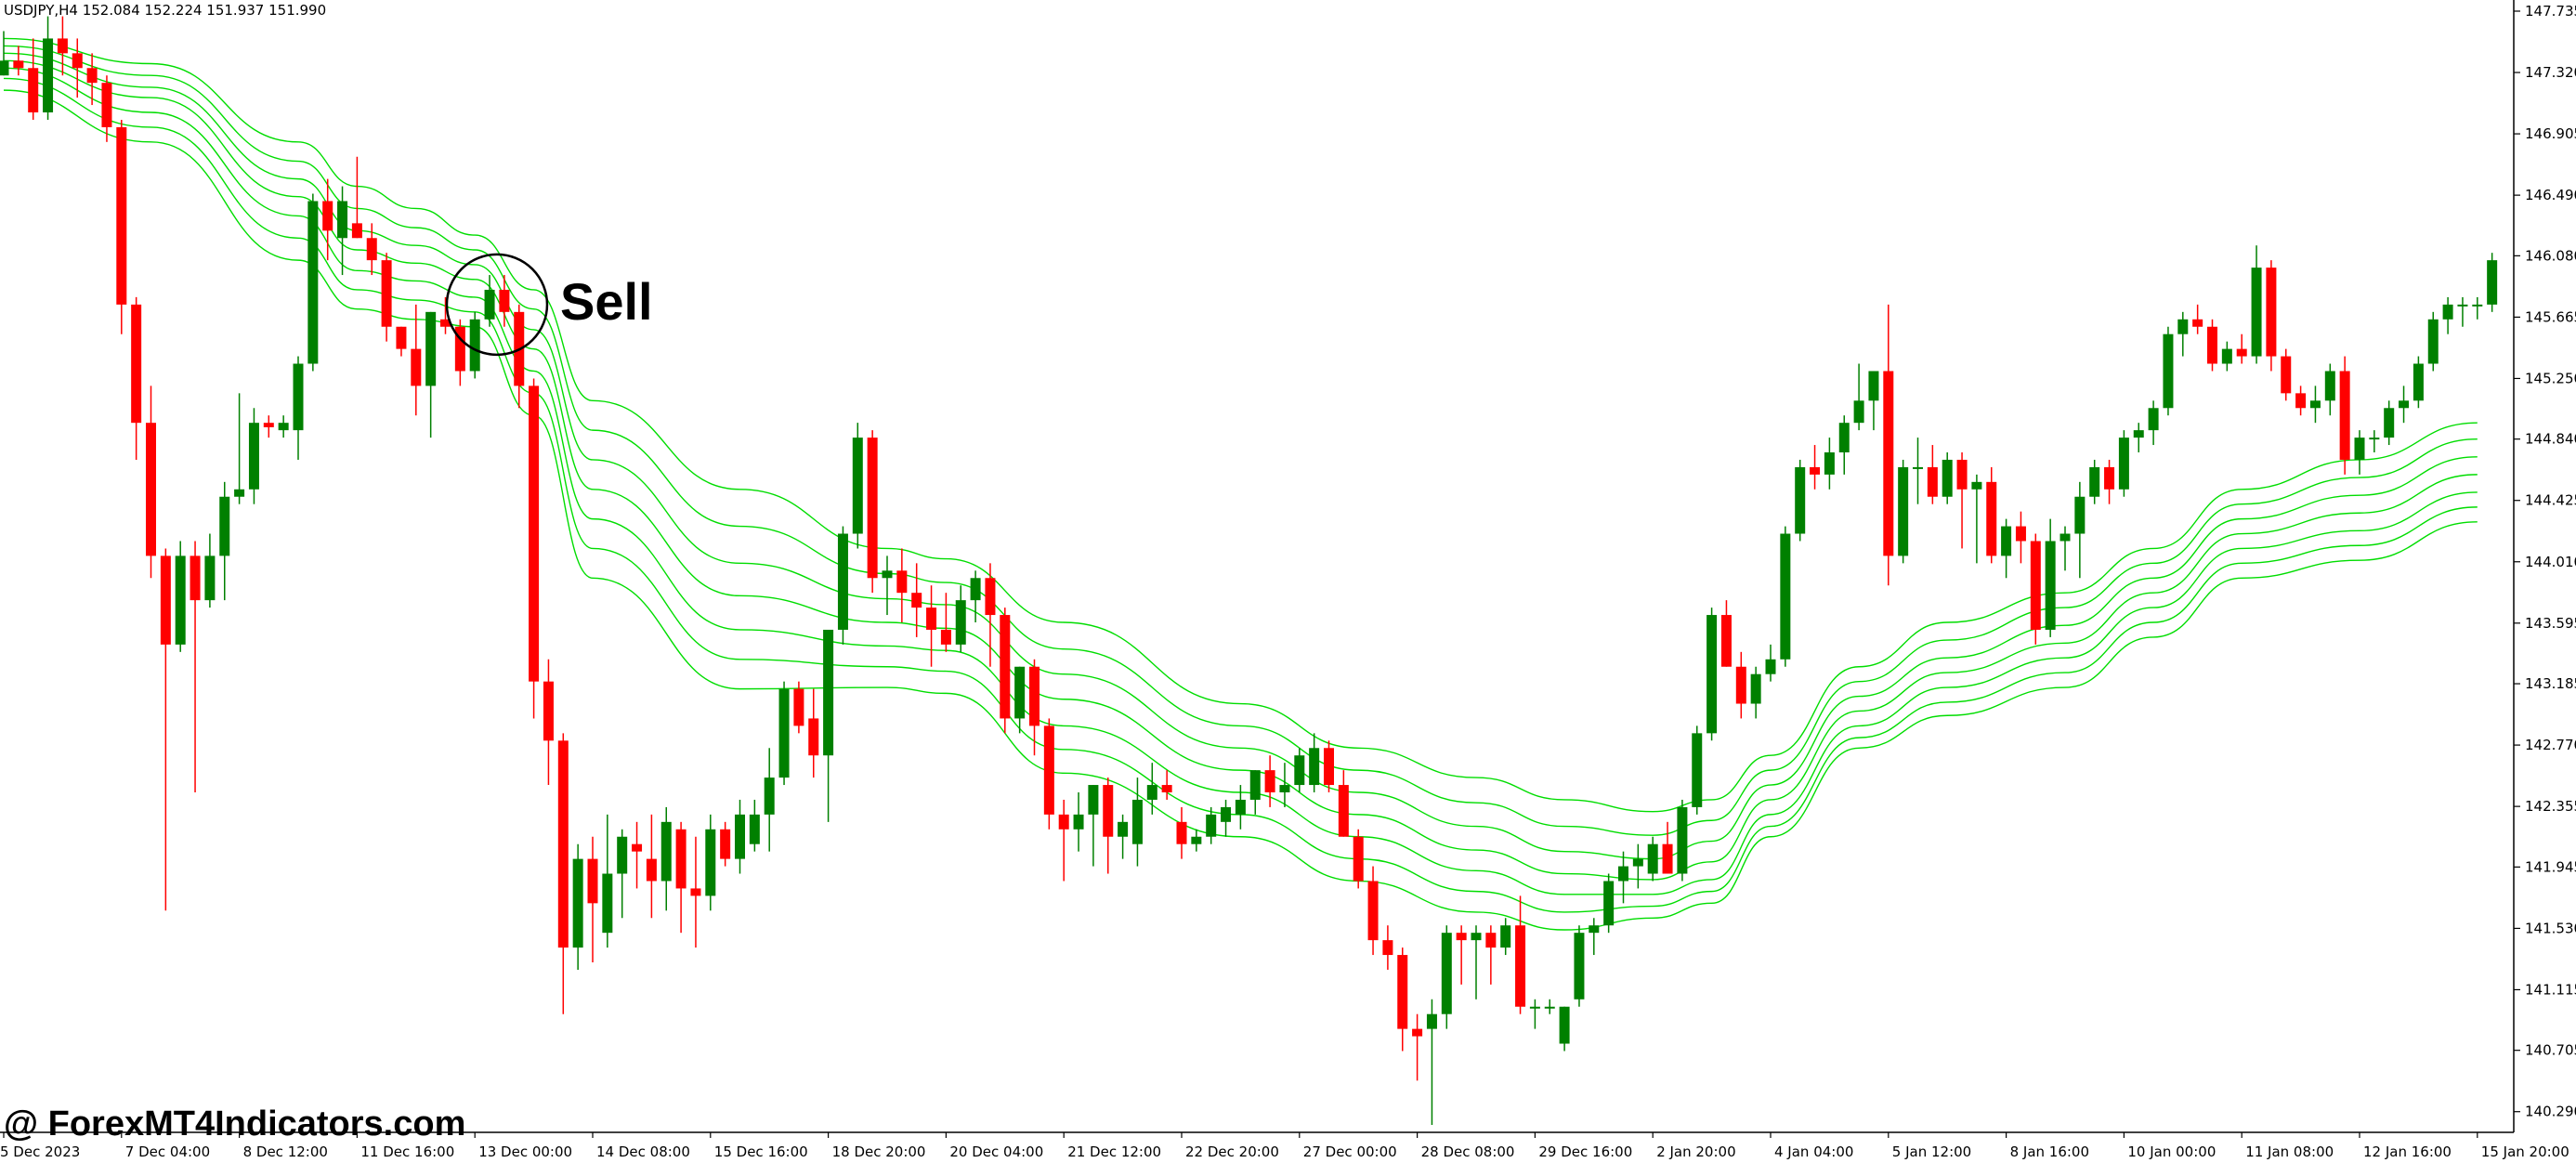 The height and width of the screenshot is (1163, 2576). What do you see at coordinates (879, 1151) in the screenshot?
I see `time-tick-label: 18 Dec 20:00` at bounding box center [879, 1151].